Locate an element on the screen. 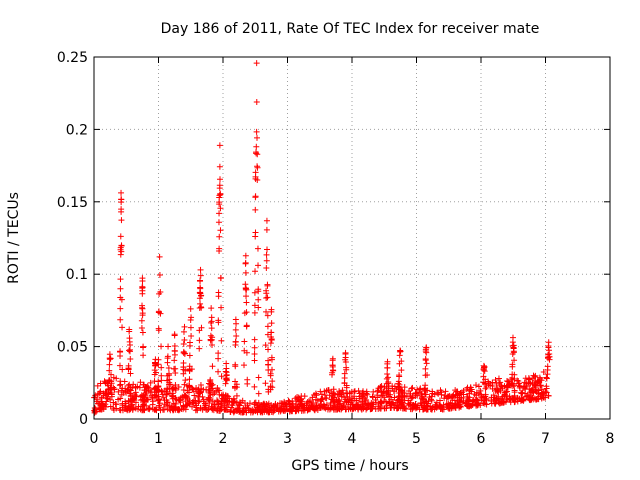  x-tick-label: 2 is located at coordinates (223, 439).